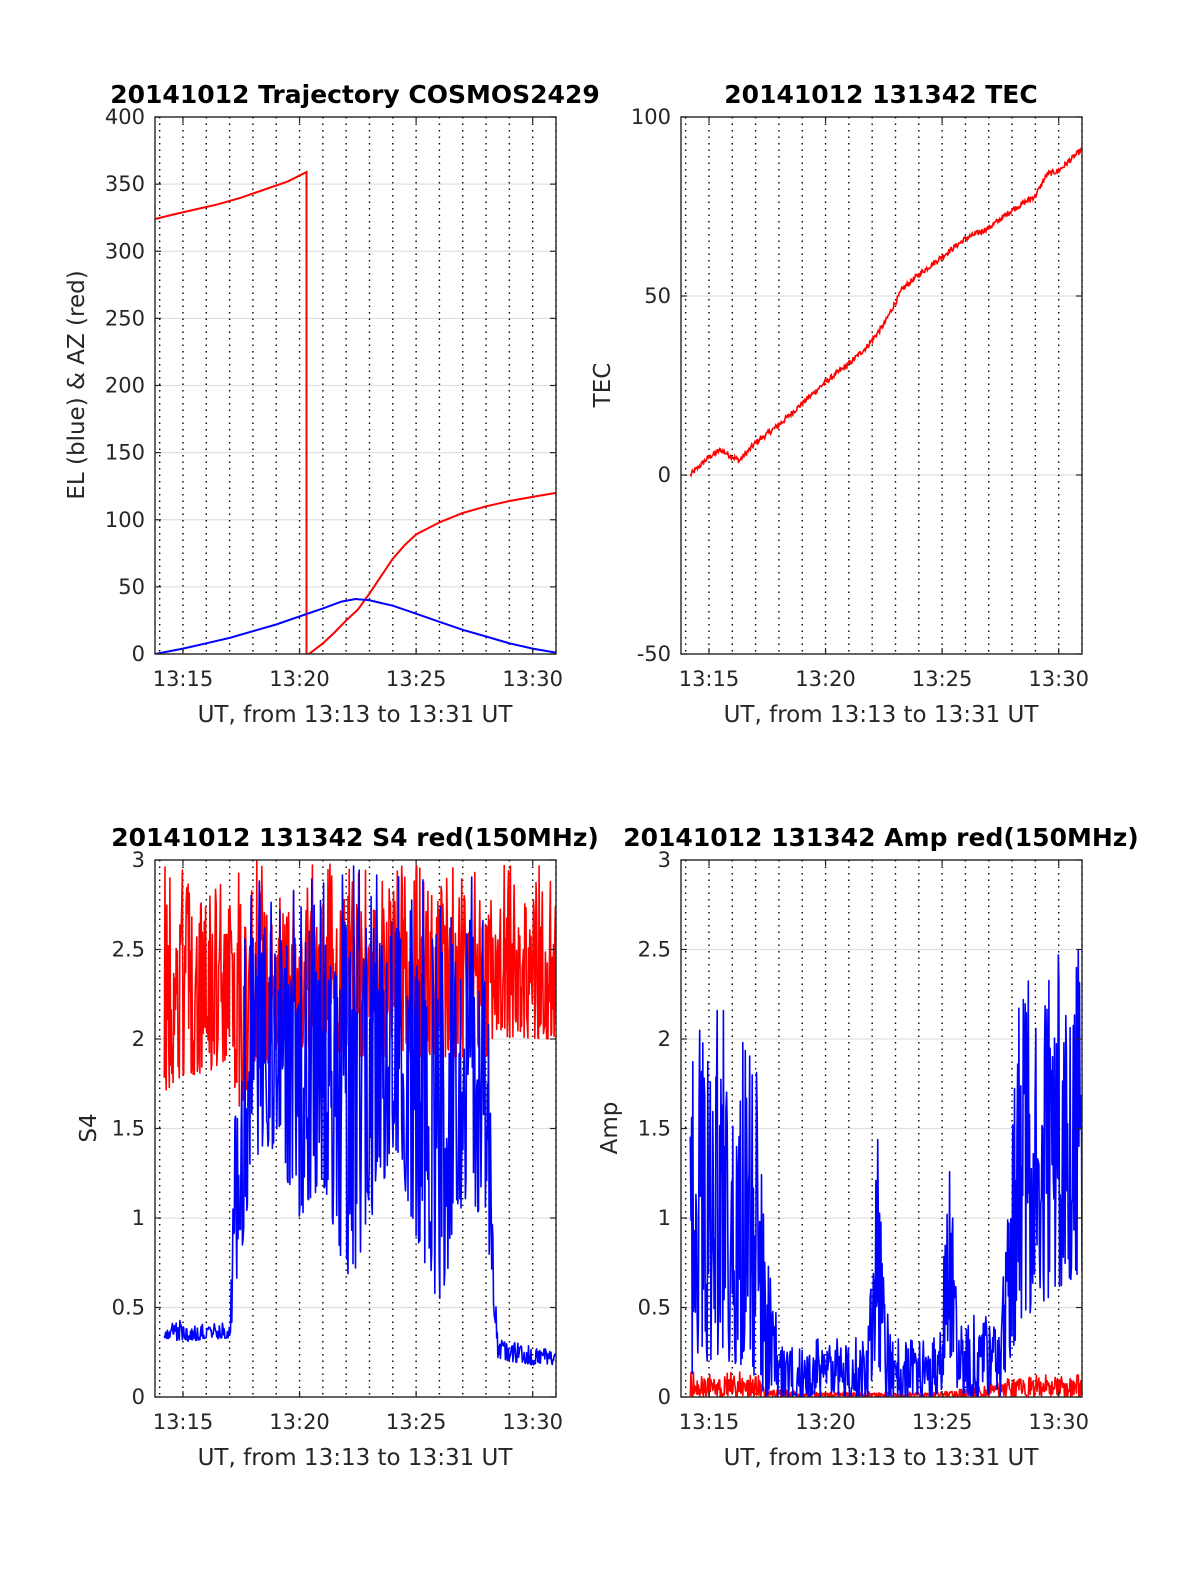 Image resolution: width=1200 pixels, height=1575 pixels. What do you see at coordinates (603, 386) in the screenshot?
I see `tec-ylabel: TEC` at bounding box center [603, 386].